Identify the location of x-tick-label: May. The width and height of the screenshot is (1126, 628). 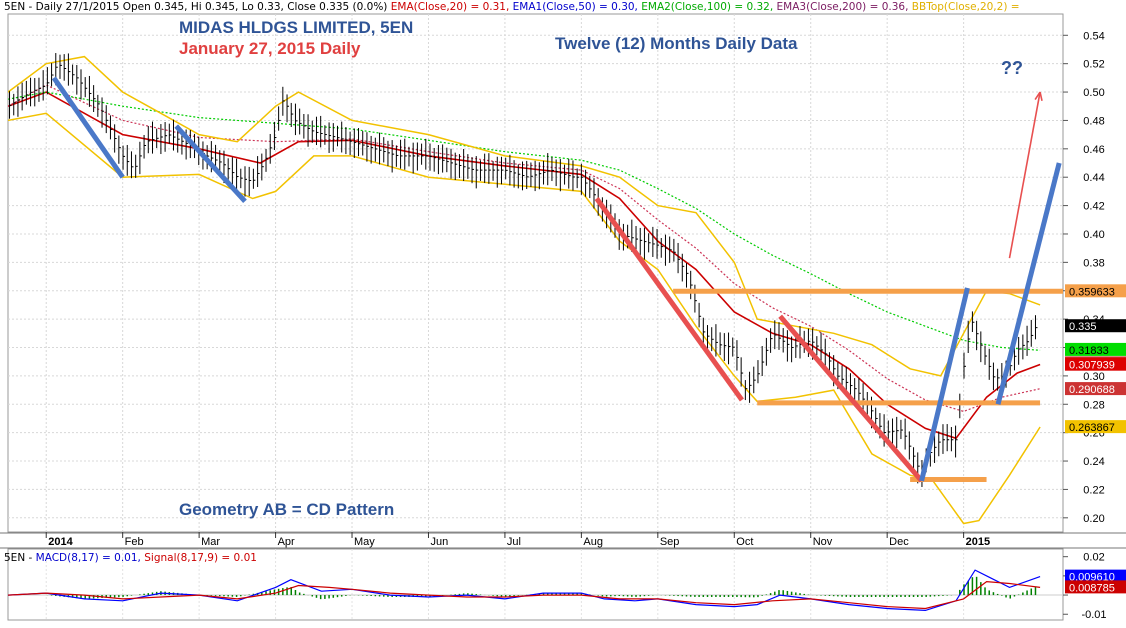
(364, 542).